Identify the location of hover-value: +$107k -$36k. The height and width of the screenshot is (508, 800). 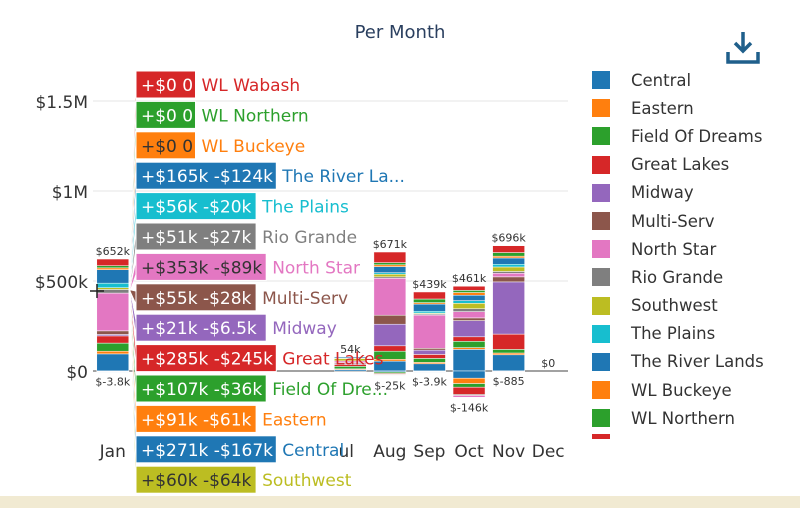
(201, 390).